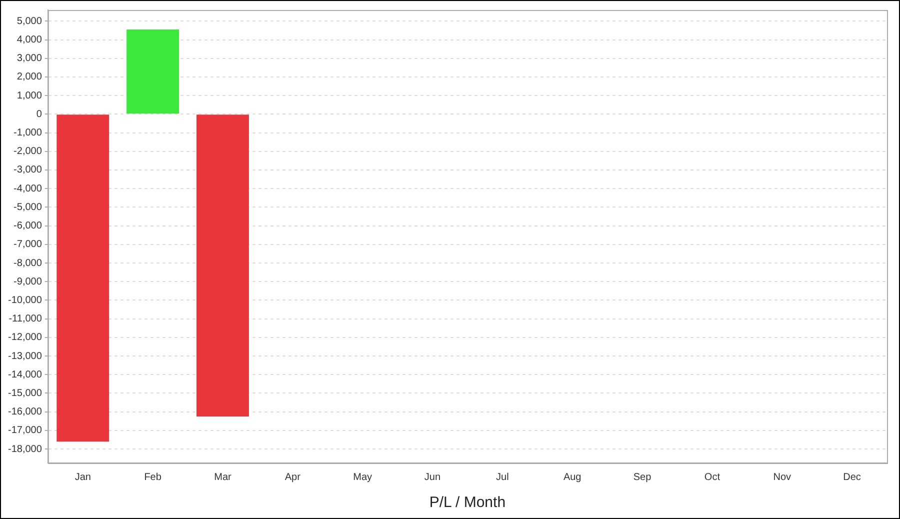 Image resolution: width=900 pixels, height=519 pixels. Describe the element at coordinates (29, 96) in the screenshot. I see `y-tick-label: 1,000` at that location.